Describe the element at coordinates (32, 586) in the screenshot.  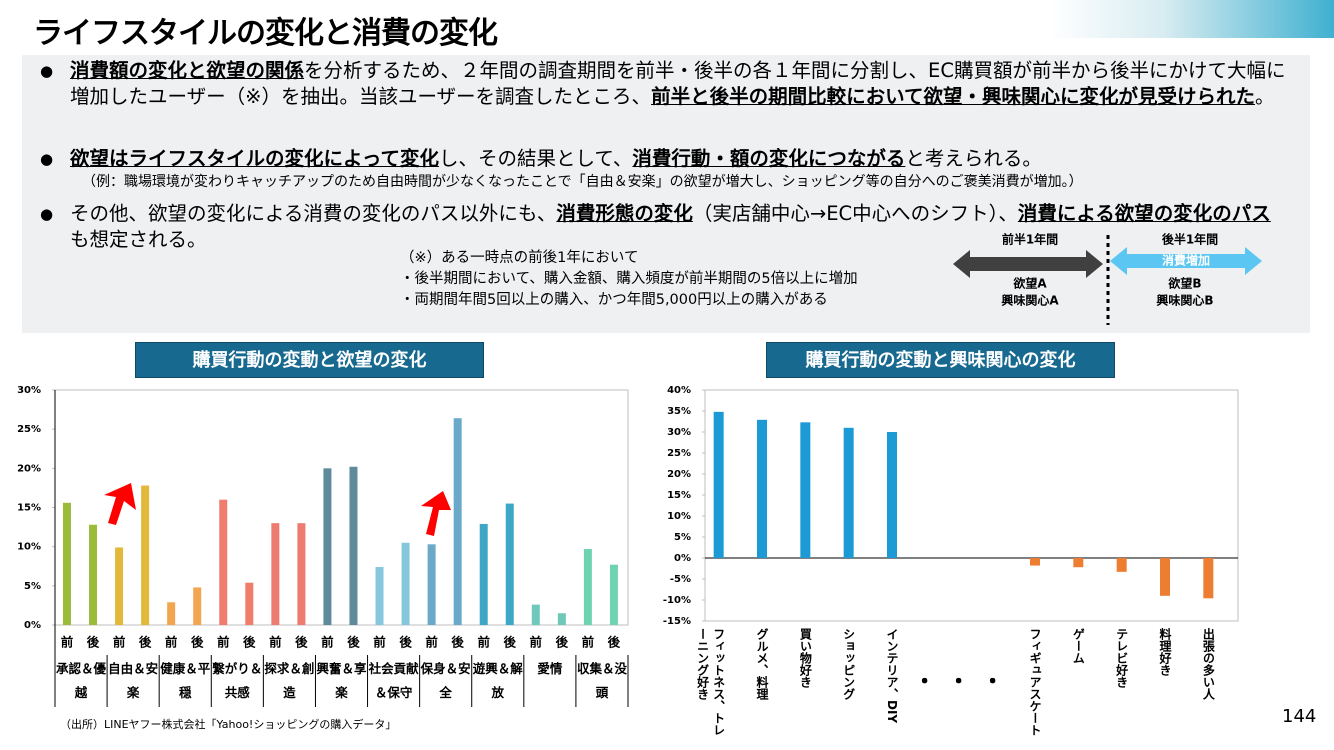
I see `y-tick-label: 5%` at that location.